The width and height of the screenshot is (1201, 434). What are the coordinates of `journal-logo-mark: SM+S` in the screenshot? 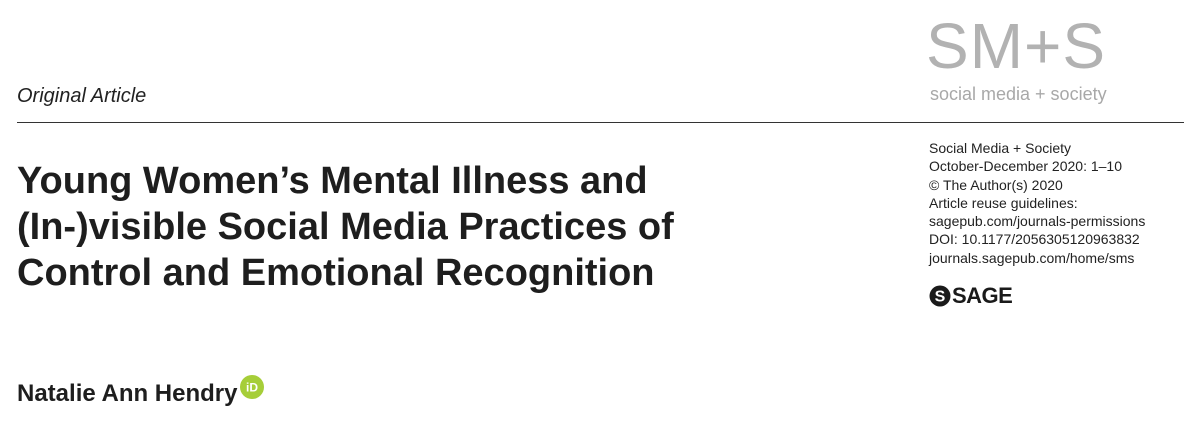 It's located at (1016, 46).